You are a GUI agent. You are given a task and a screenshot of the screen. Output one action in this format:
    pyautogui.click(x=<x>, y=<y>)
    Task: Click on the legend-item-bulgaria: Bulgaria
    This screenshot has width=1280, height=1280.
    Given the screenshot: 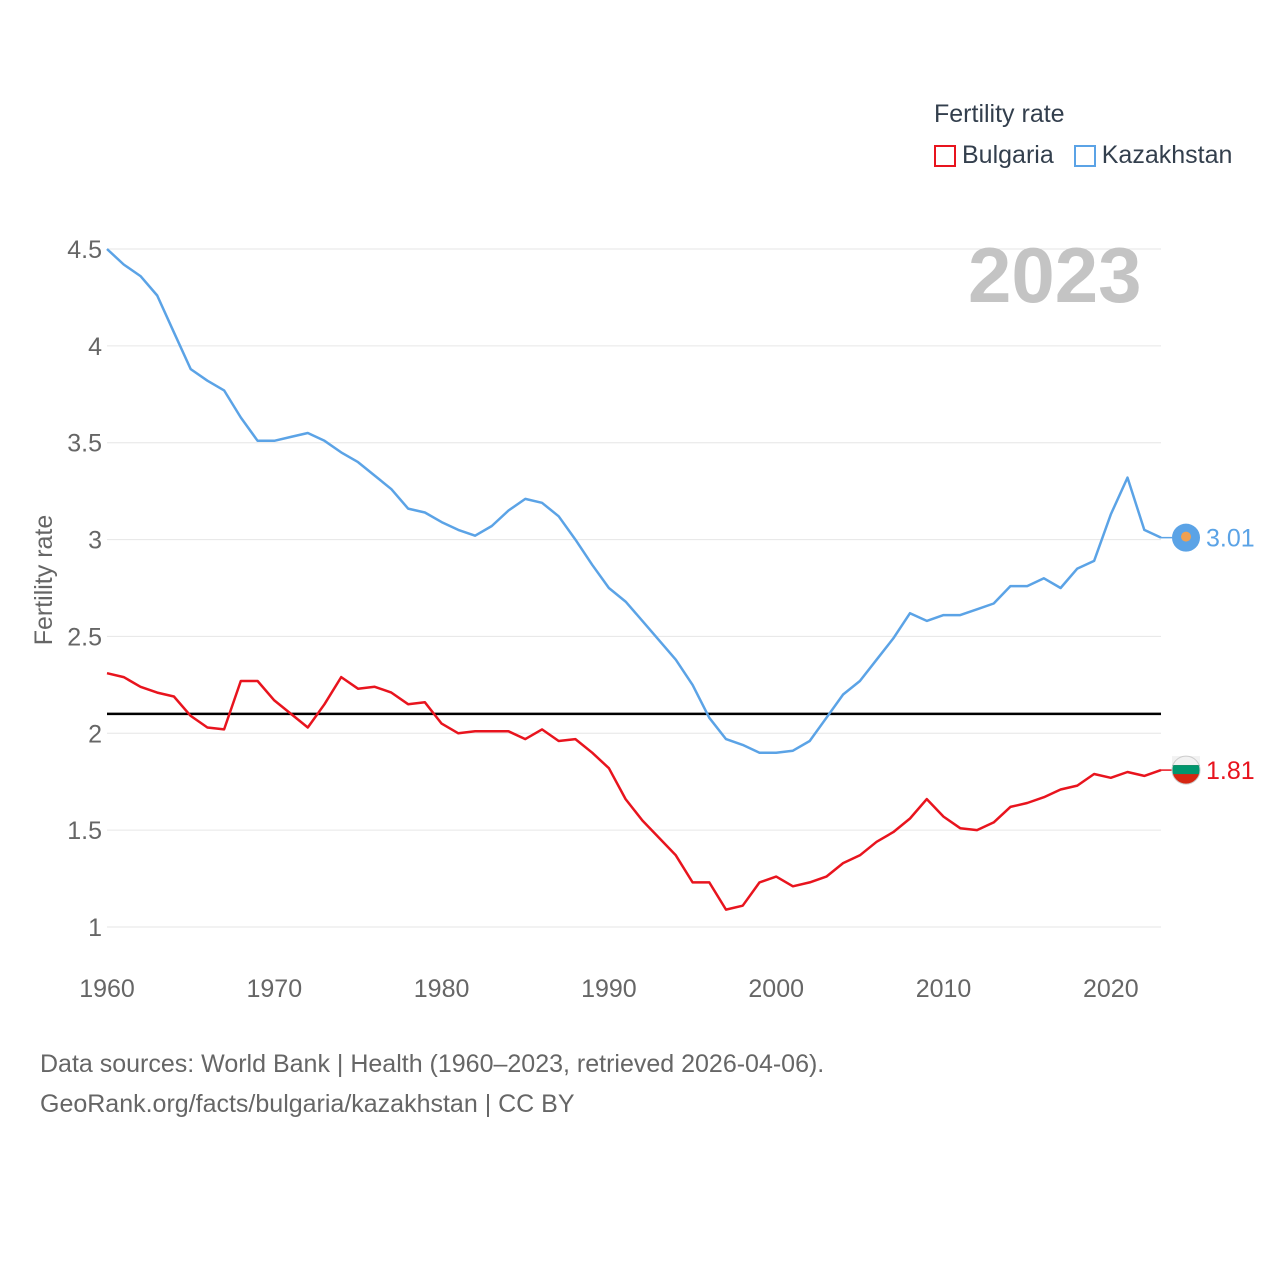 What is the action you would take?
    pyautogui.click(x=994, y=155)
    